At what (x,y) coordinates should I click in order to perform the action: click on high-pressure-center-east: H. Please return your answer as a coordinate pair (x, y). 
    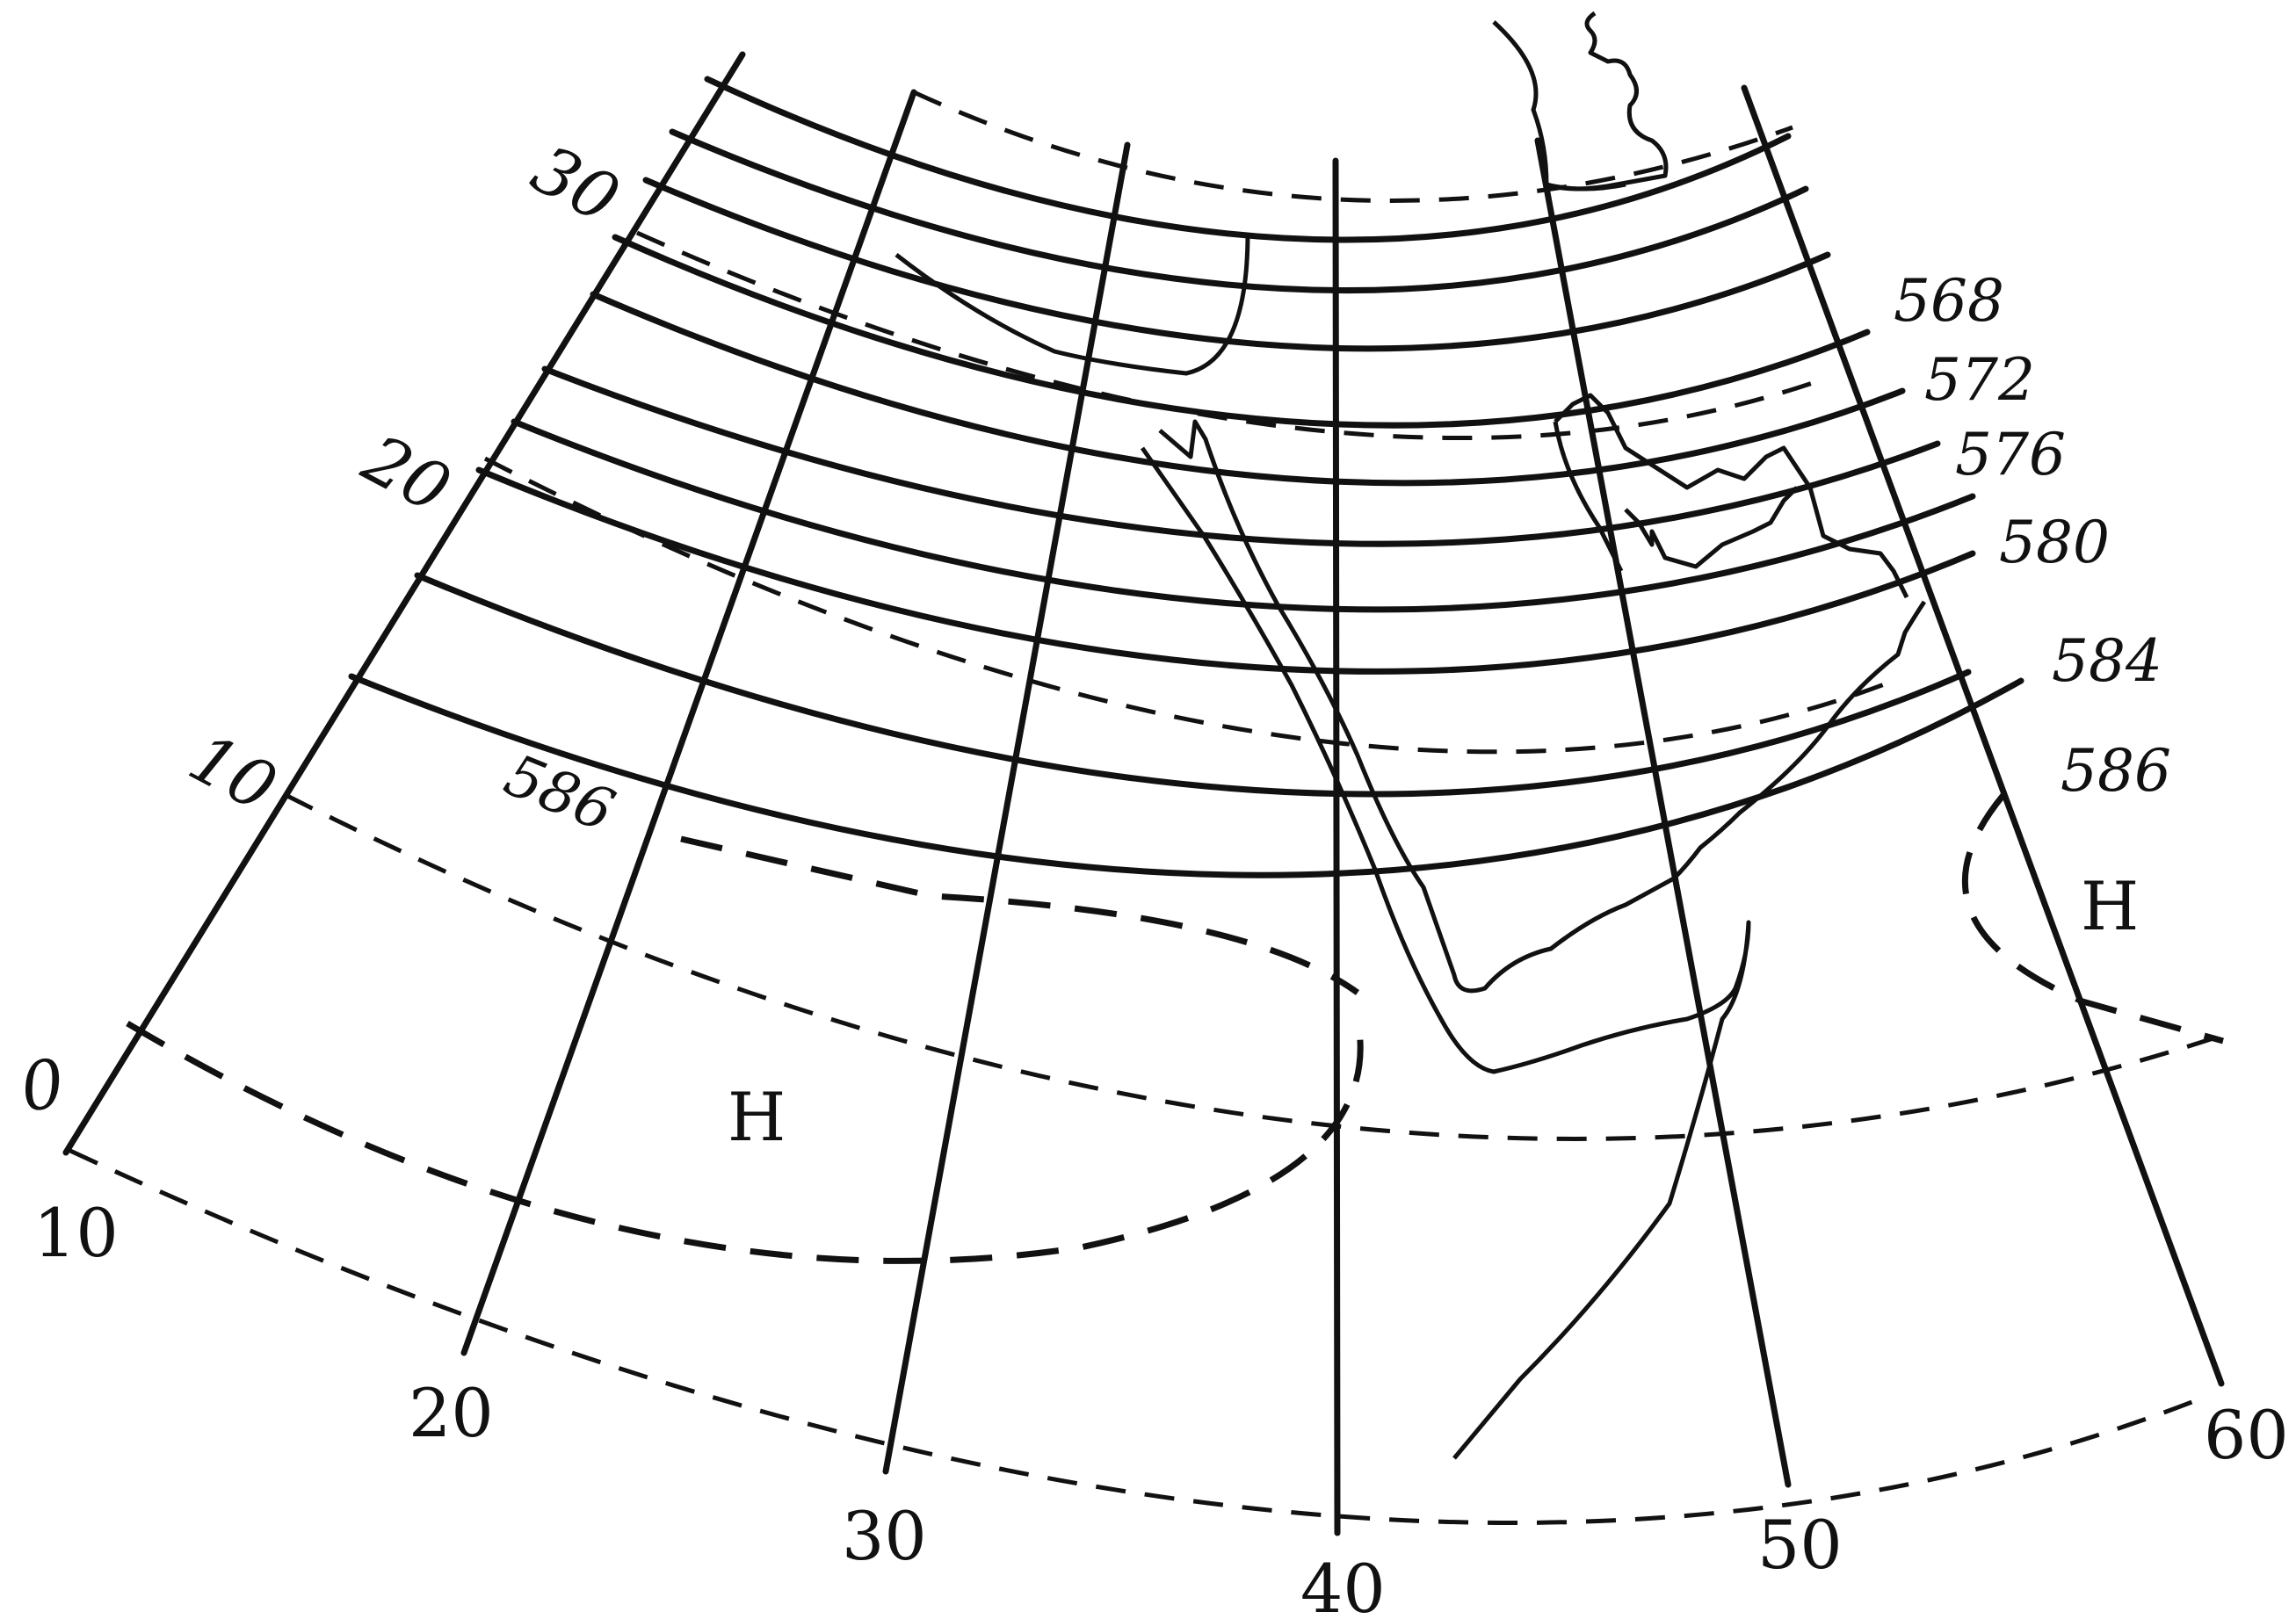
    Looking at the image, I should click on (2110, 906).